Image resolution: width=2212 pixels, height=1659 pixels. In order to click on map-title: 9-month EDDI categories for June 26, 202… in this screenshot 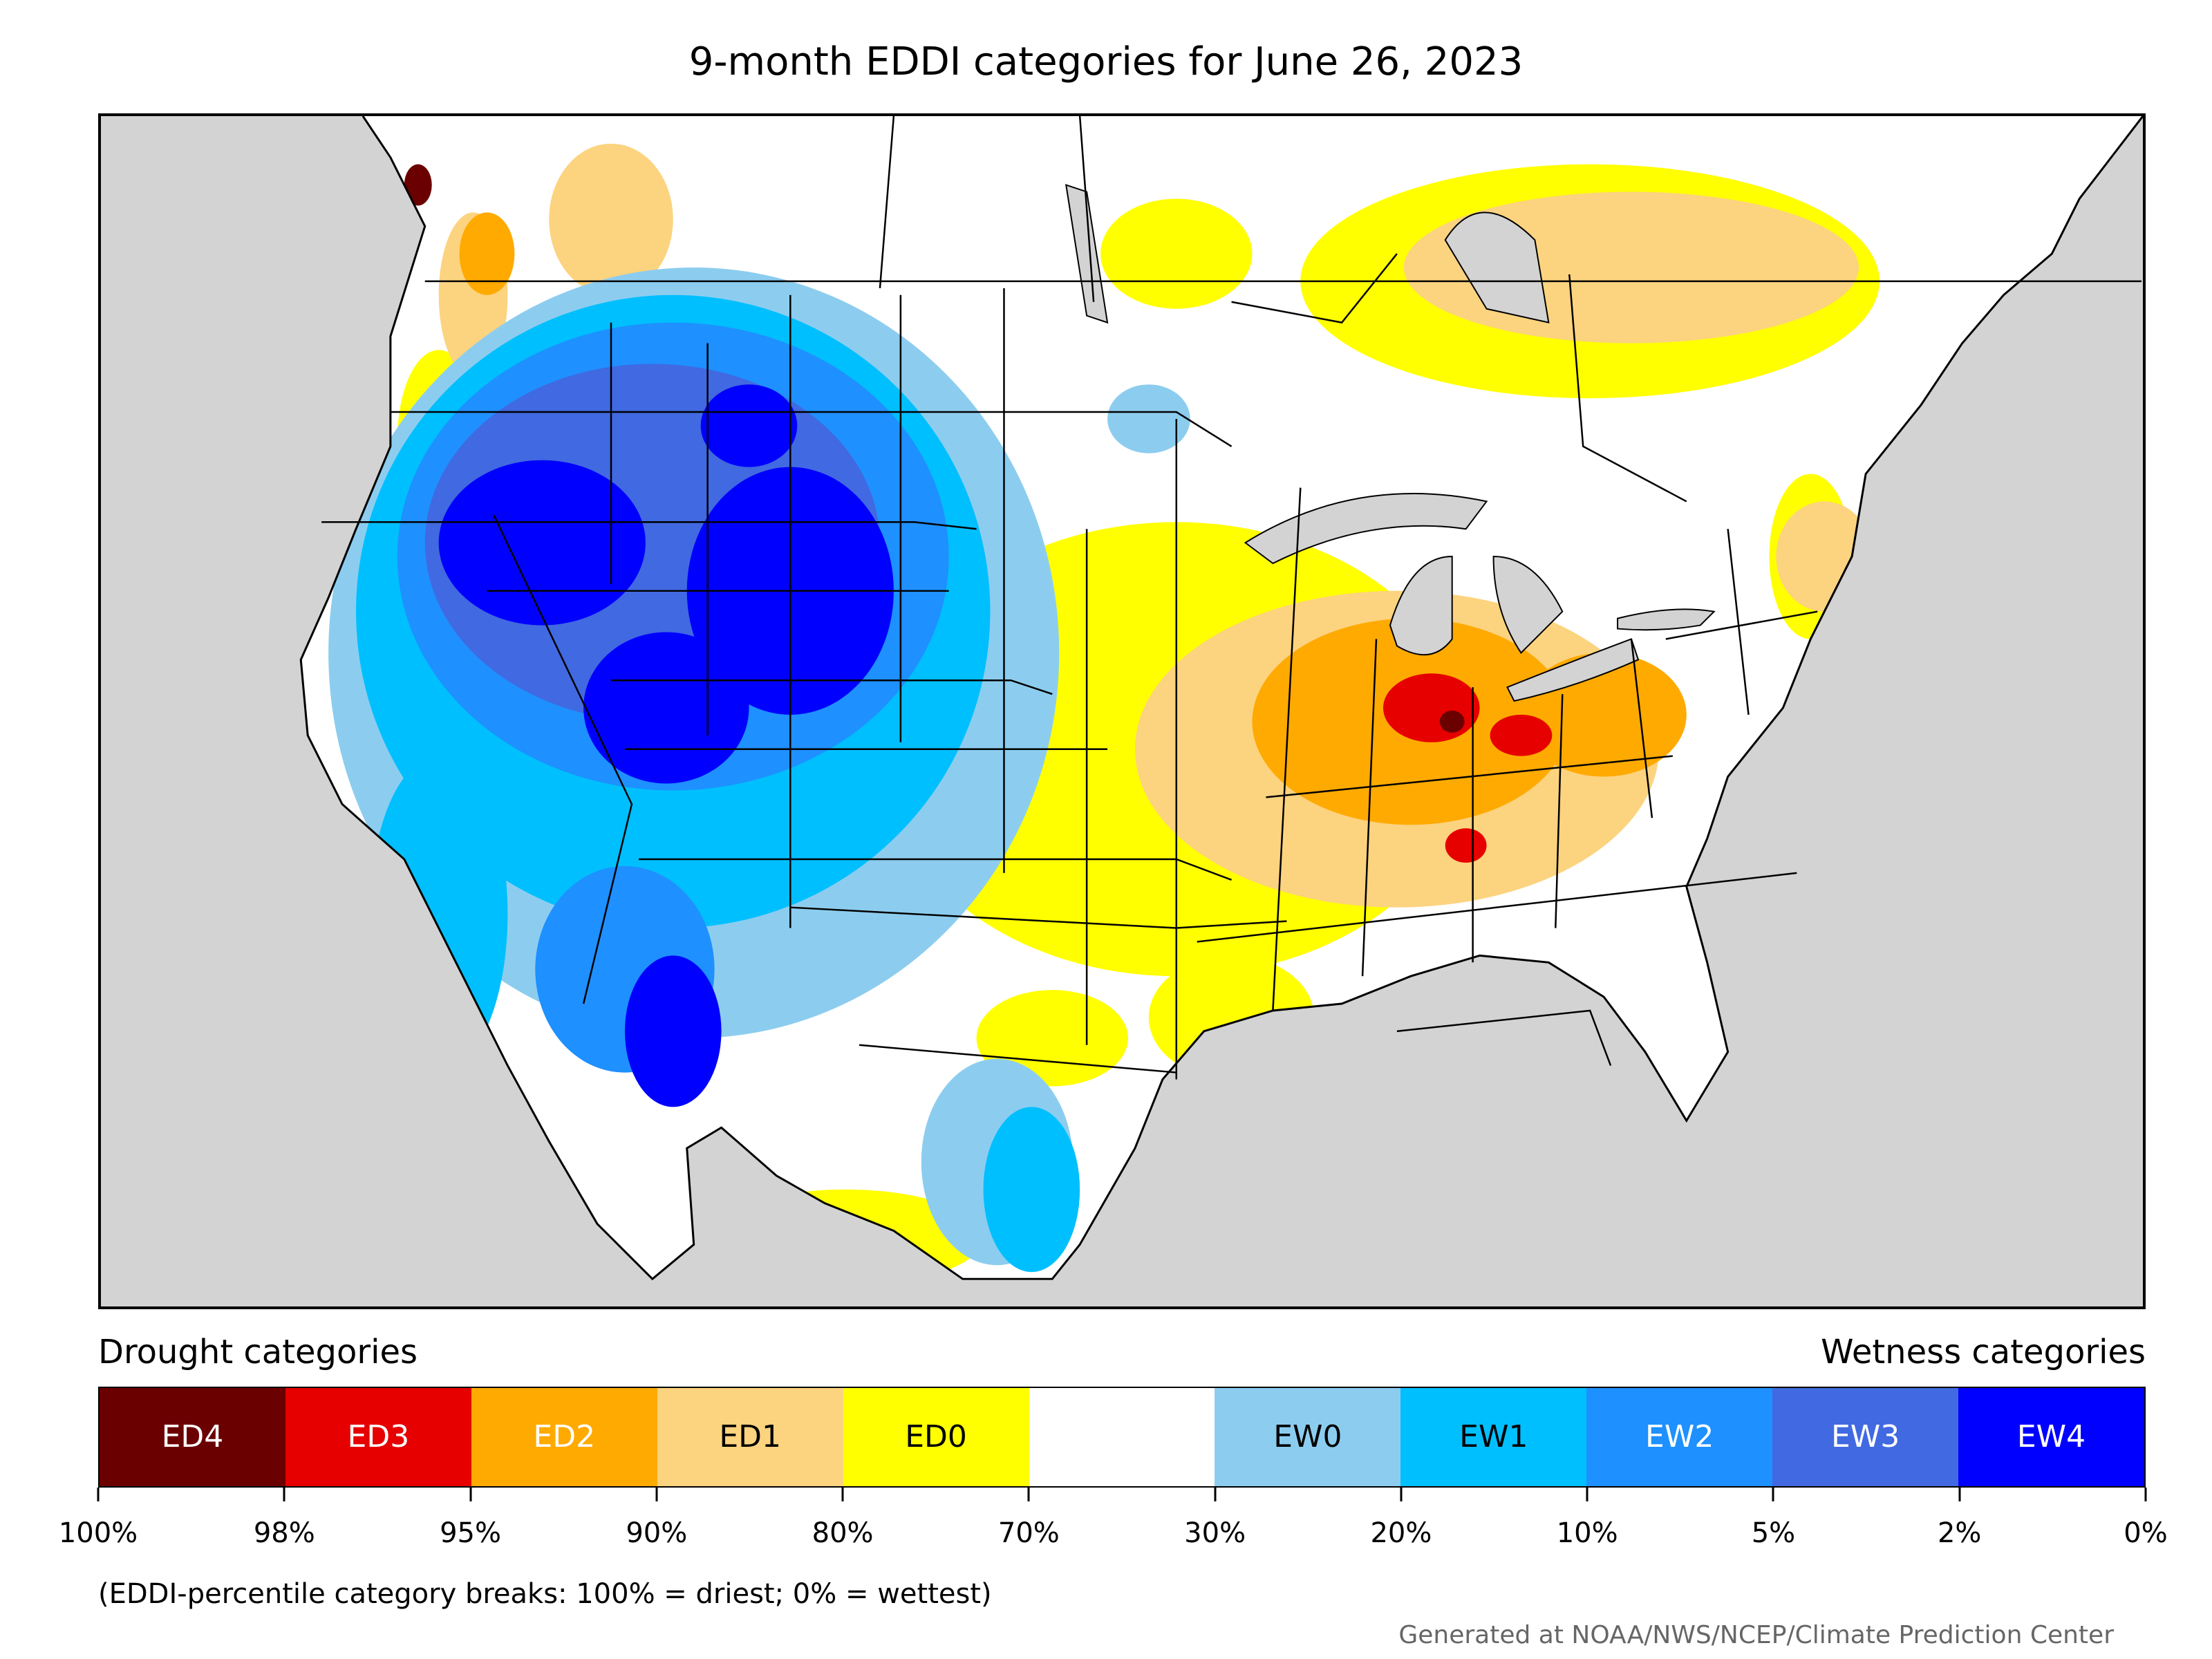, I will do `click(1106, 61)`.